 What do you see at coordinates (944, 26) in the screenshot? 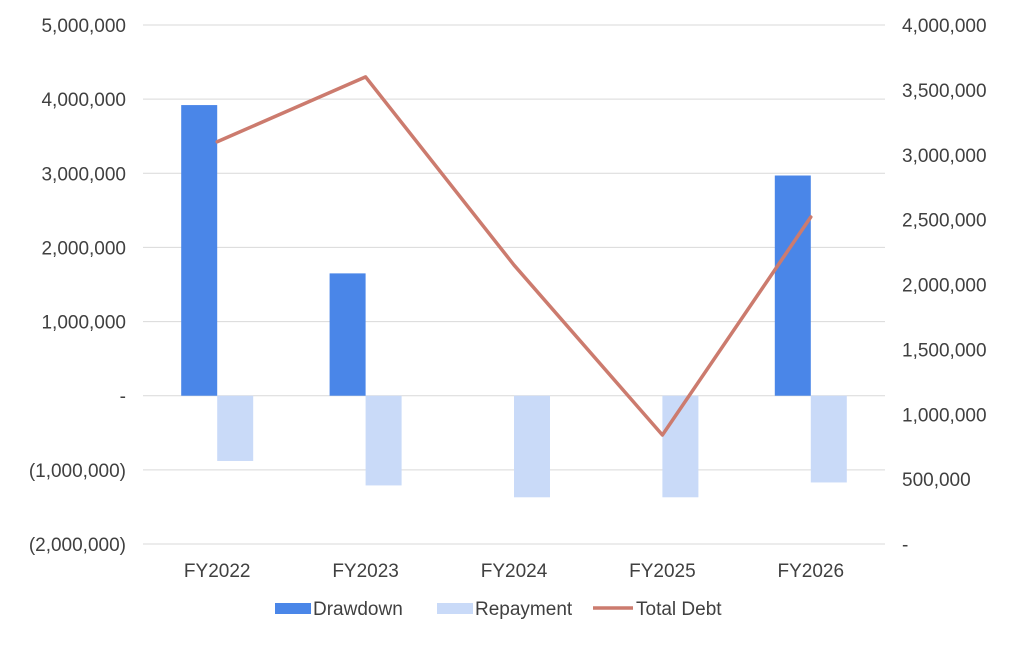
I see `right-tick-label: 4,000,000` at bounding box center [944, 26].